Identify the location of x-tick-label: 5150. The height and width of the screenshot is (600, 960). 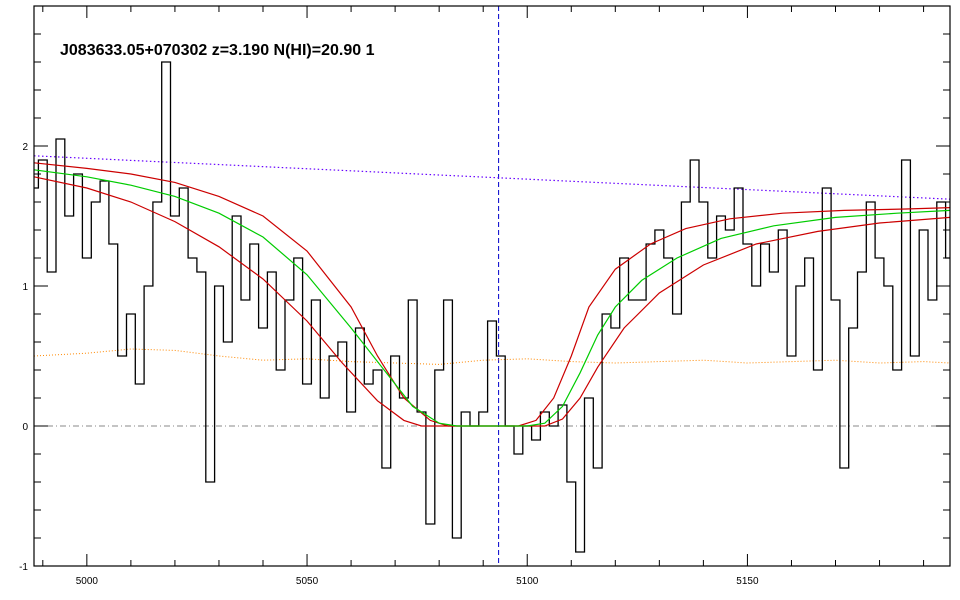
(747, 581).